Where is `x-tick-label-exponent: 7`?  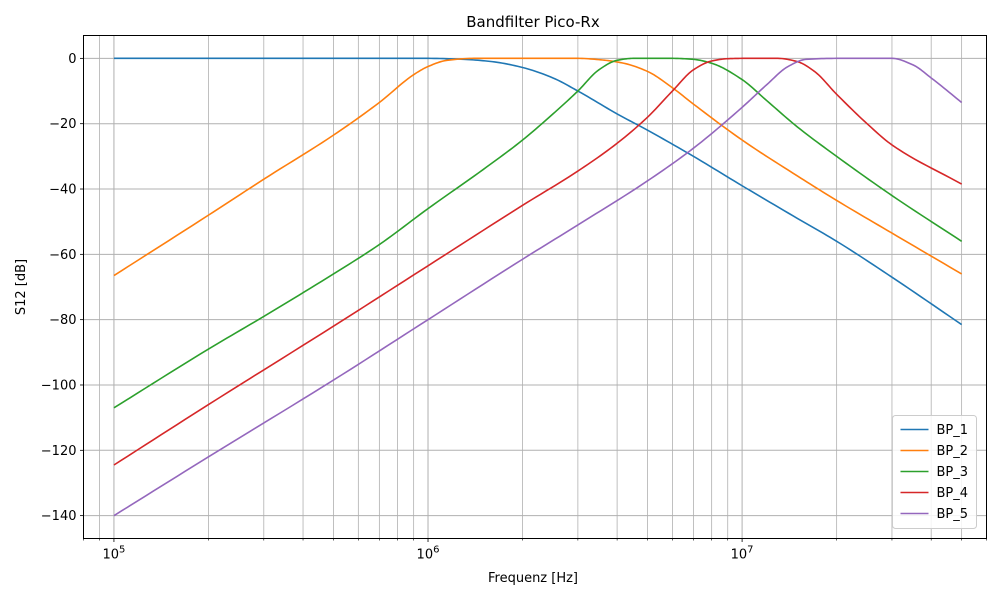 x-tick-label-exponent: 7 is located at coordinates (750, 550).